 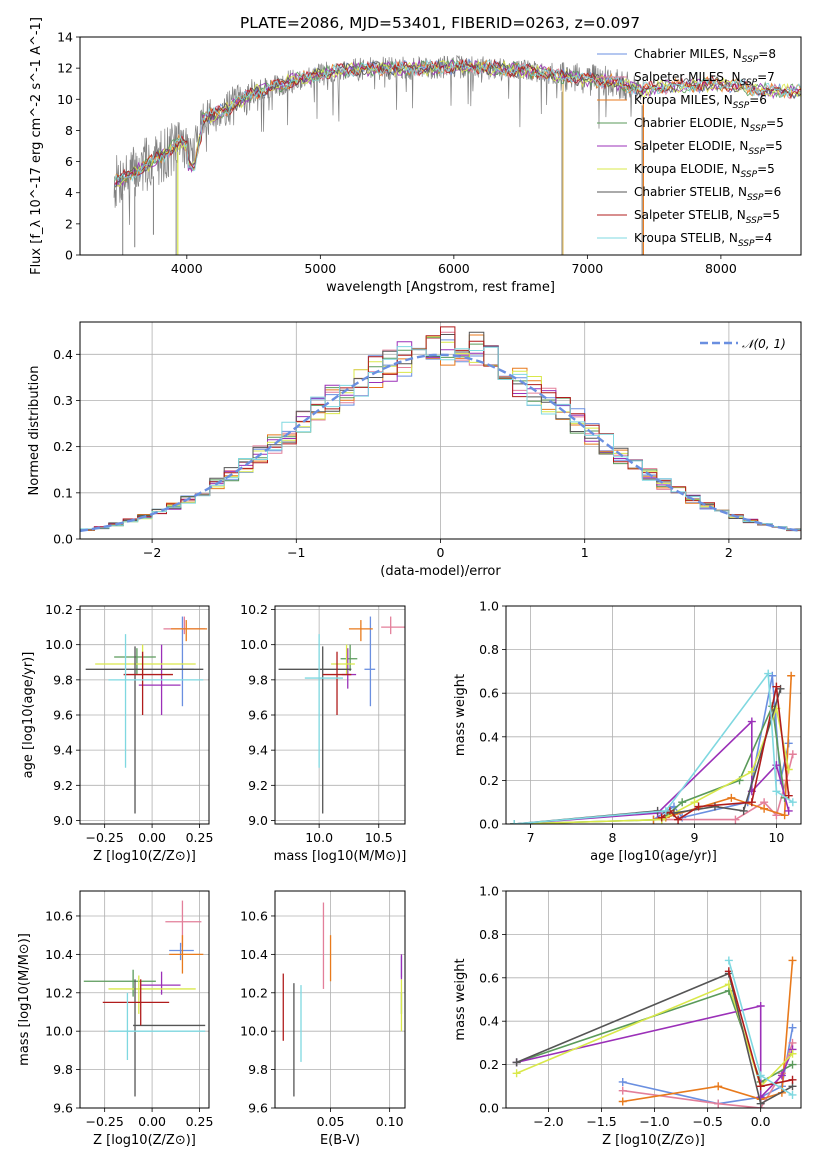 What do you see at coordinates (69, 161) in the screenshot?
I see `y-tick-label: 6` at bounding box center [69, 161].